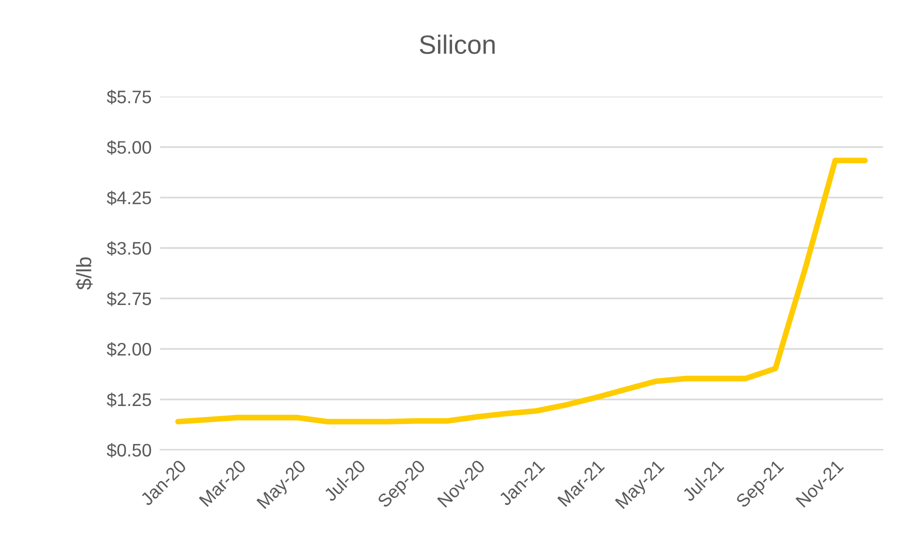 This screenshot has height=552, width=915. I want to click on y-tick-label: $5.00, so click(129, 147).